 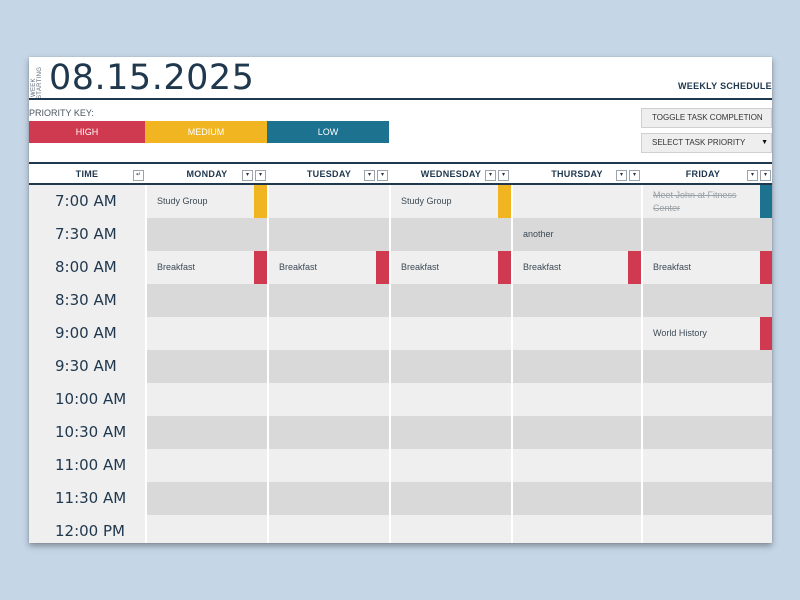 What do you see at coordinates (329, 267) in the screenshot?
I see `task-cell-tuesday-800: Breakfast` at bounding box center [329, 267].